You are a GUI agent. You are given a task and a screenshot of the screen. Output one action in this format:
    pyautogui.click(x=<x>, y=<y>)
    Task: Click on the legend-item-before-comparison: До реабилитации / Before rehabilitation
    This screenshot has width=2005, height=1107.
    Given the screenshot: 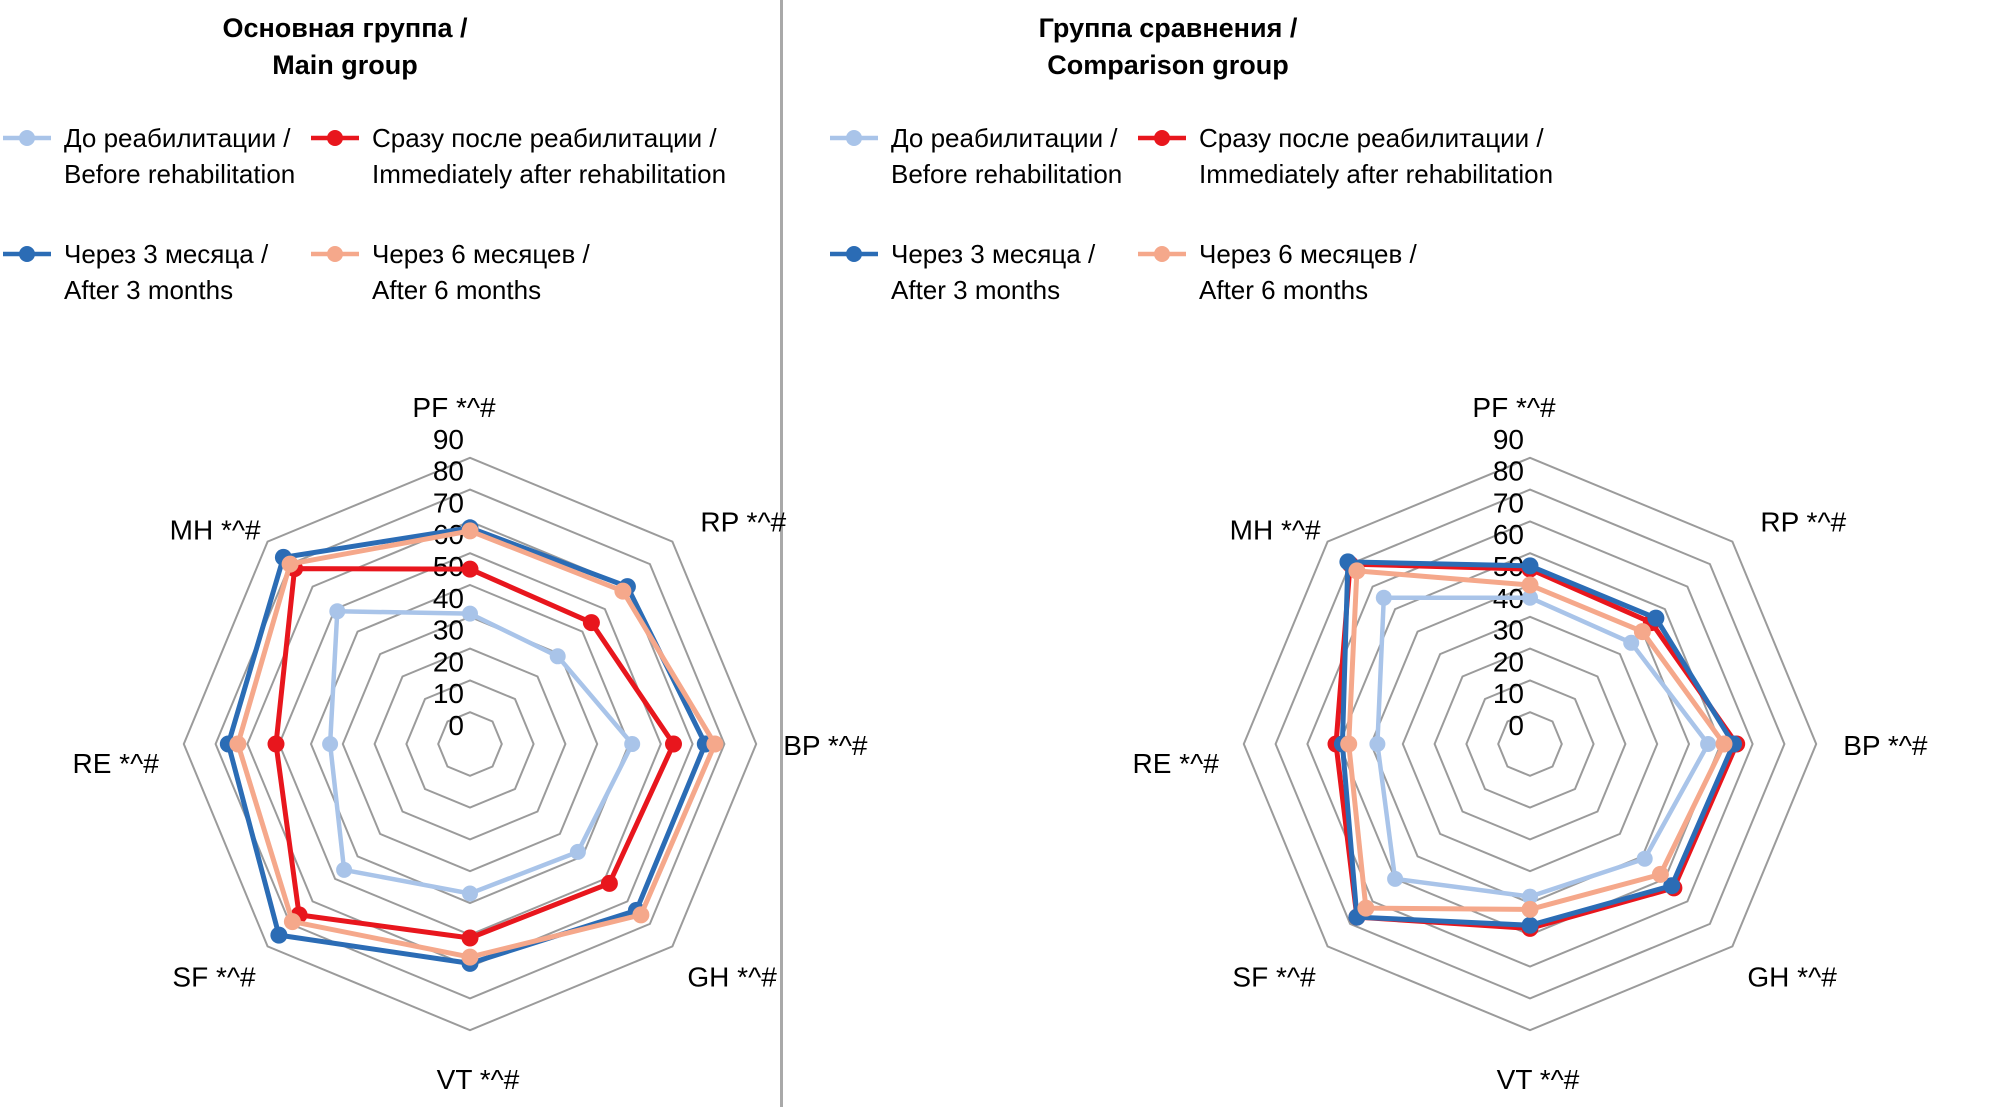 What is the action you would take?
    pyautogui.click(x=983, y=156)
    